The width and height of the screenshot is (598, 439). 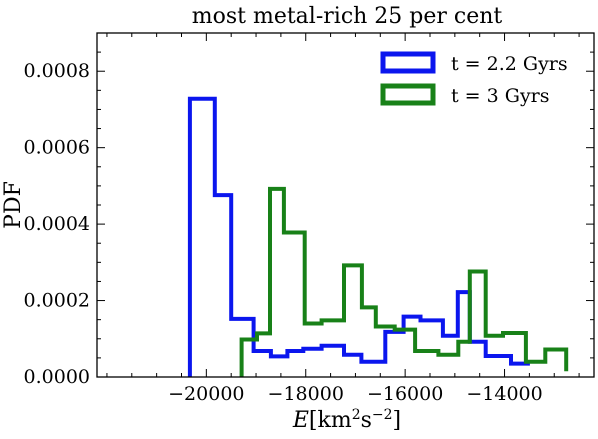 I want to click on x-axis-label-unit-suffix: ], so click(x=397, y=420).